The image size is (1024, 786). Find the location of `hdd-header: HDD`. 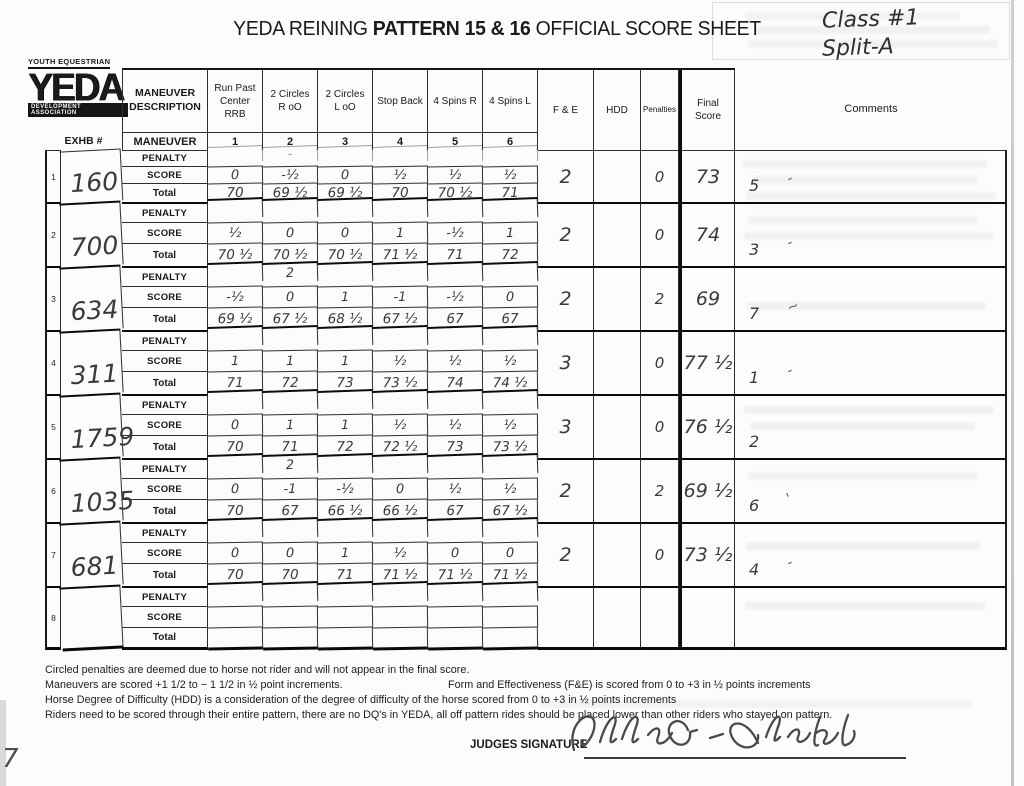

hdd-header: HDD is located at coordinates (617, 109).